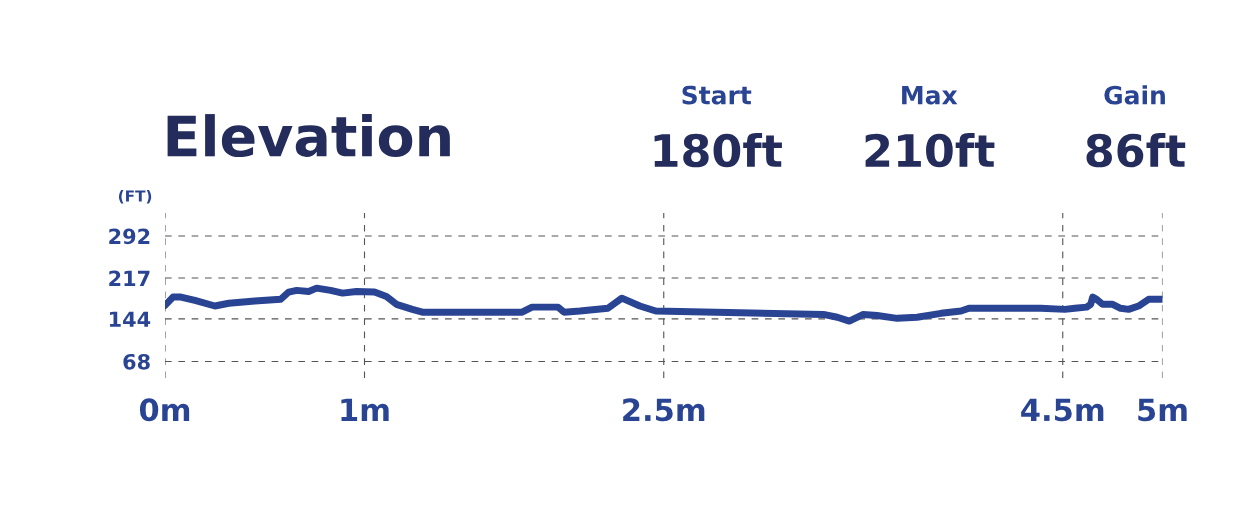  I want to click on y-tick-label: 217, so click(129, 278).